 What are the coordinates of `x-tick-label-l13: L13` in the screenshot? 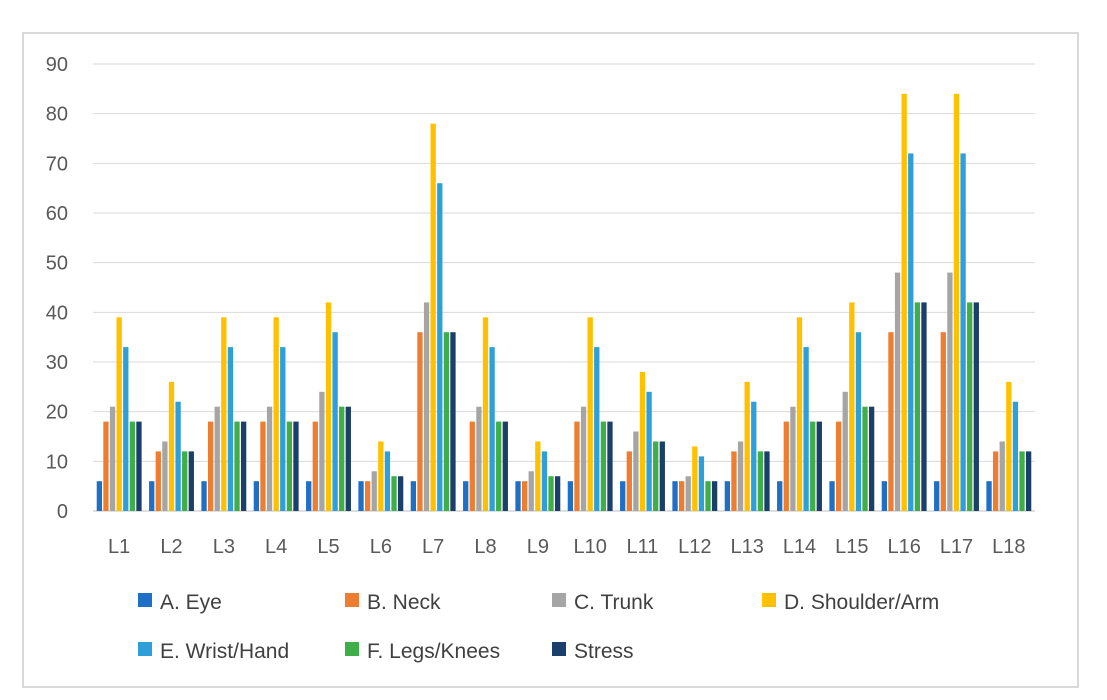 It's located at (746, 547).